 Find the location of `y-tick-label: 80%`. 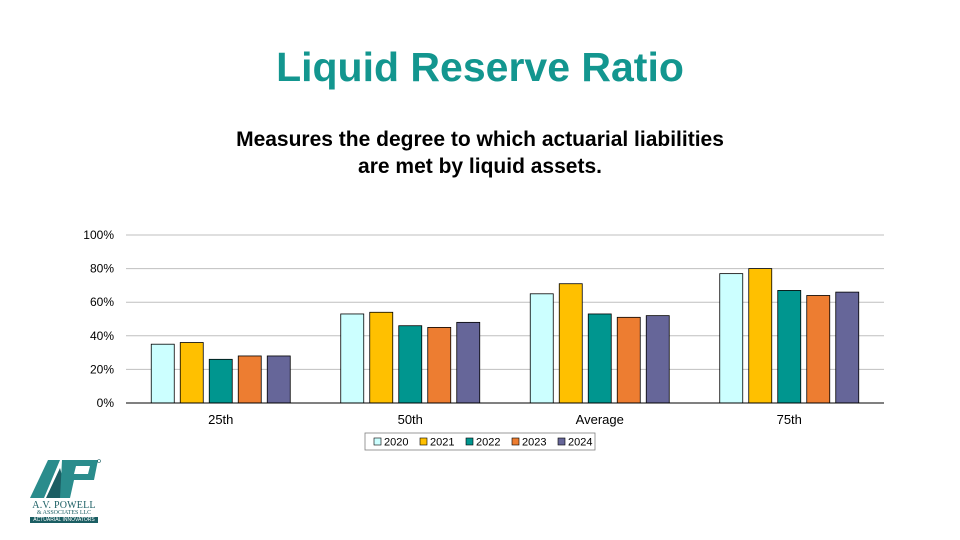

y-tick-label: 80% is located at coordinates (102, 269).